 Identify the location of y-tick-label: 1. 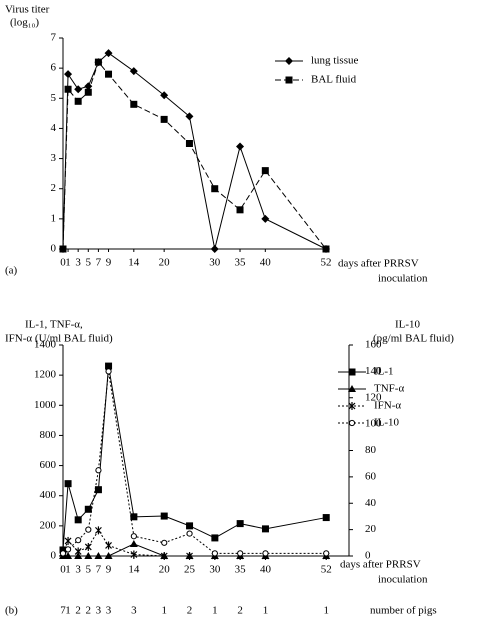
(54, 218).